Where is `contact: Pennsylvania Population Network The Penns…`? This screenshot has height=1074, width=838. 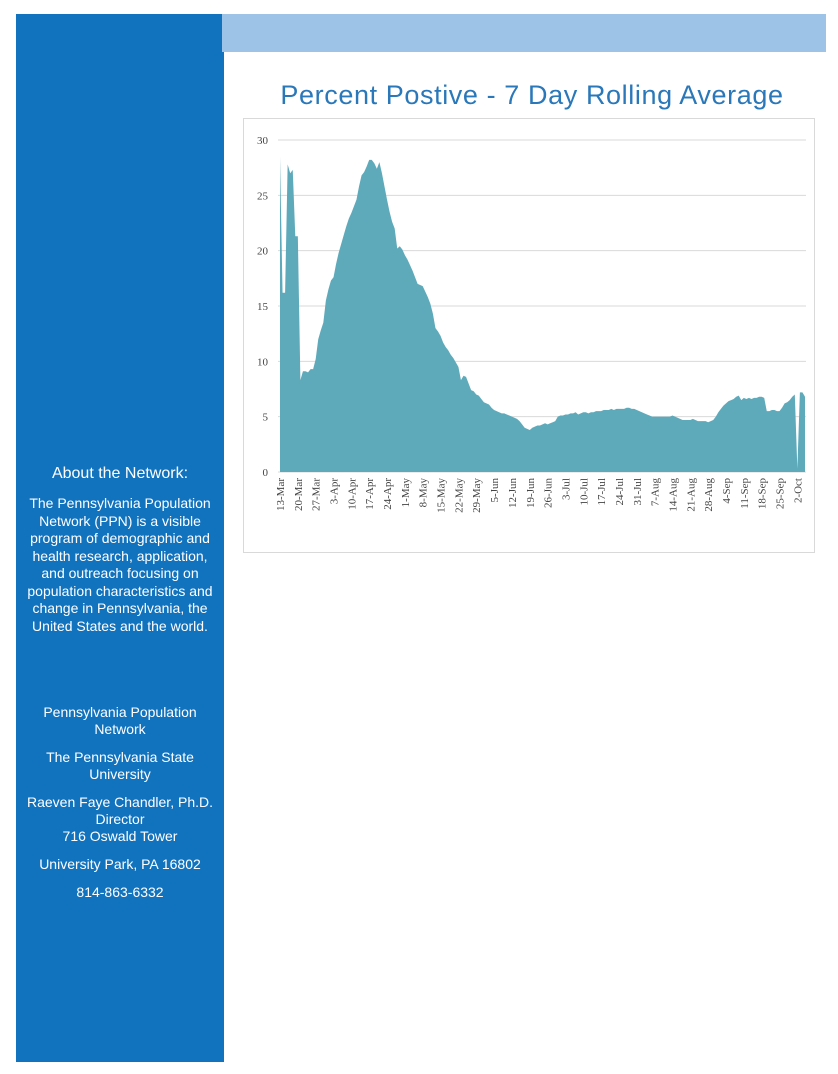 contact: Pennsylvania Population Network The Penns… is located at coordinates (120, 808).